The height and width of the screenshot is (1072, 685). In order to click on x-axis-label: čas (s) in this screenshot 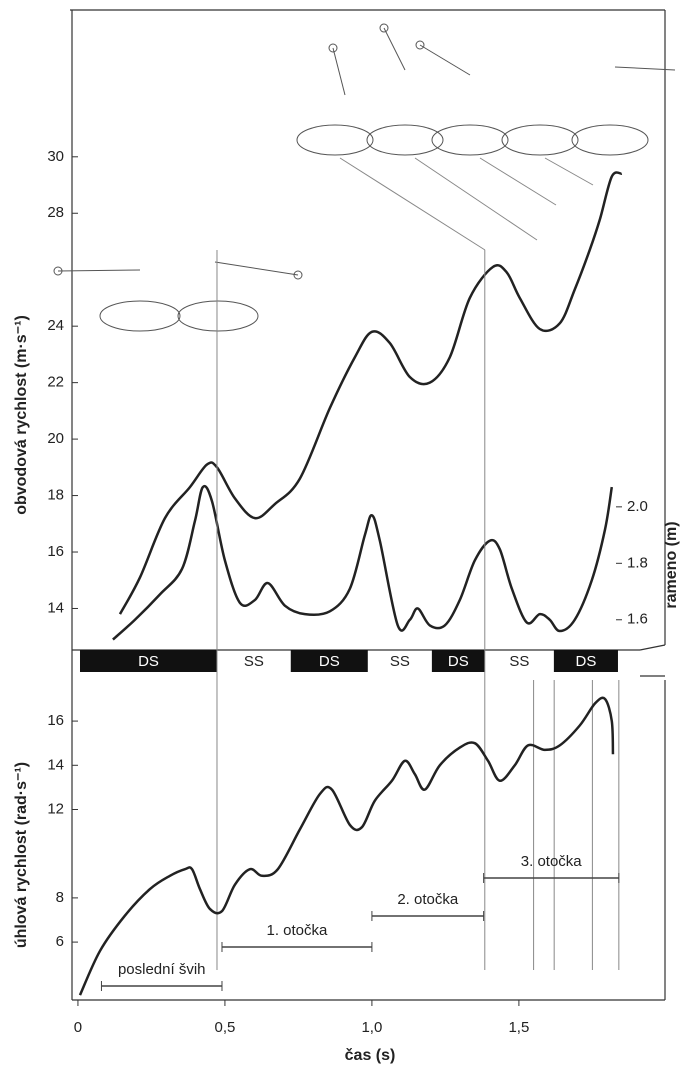, I will do `click(370, 1055)`.